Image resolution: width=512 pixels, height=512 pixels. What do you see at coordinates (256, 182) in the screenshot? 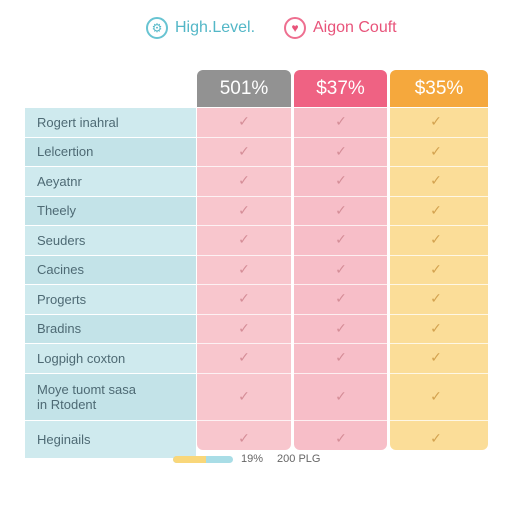
I see `table-row: Aeyatnr ✓ ✓ ✓` at bounding box center [256, 182].